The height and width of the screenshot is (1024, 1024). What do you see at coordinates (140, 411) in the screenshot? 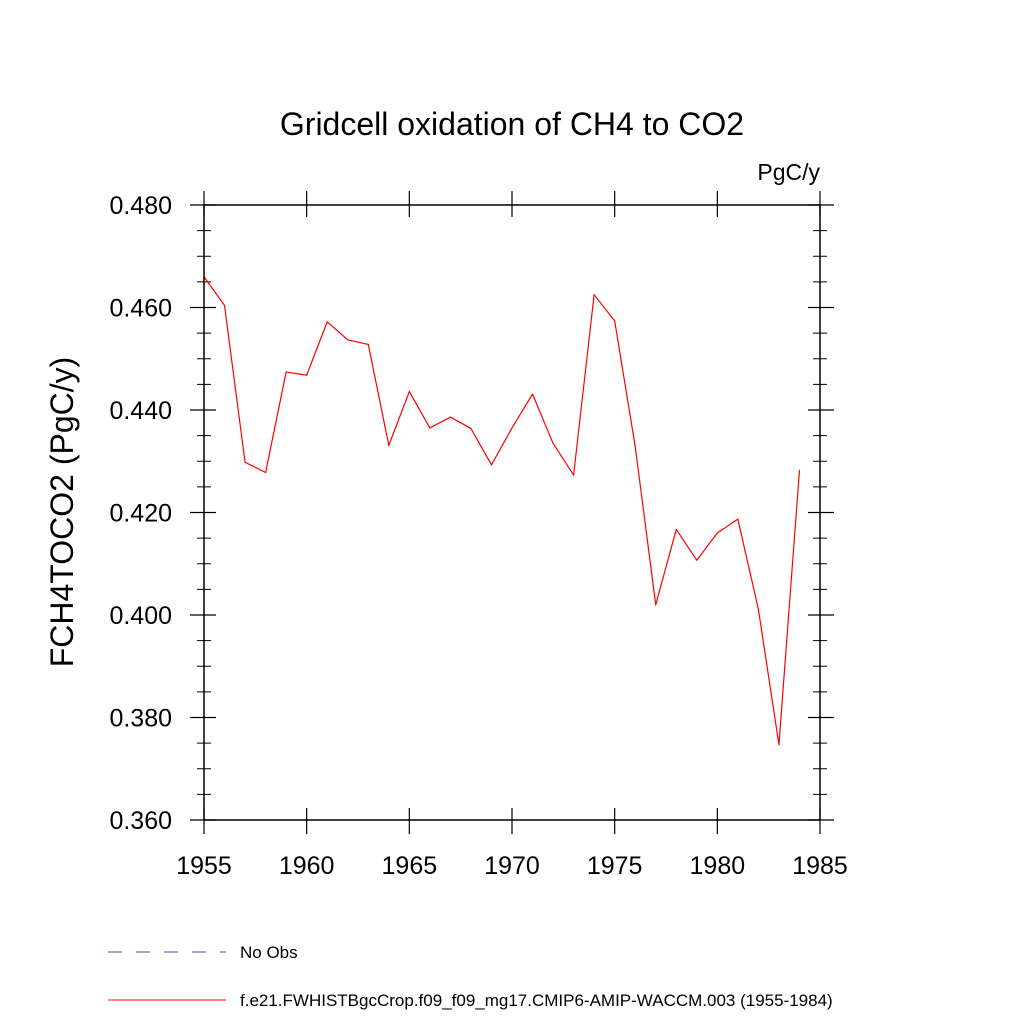
I see `y-tick-label: 0.440` at bounding box center [140, 411].